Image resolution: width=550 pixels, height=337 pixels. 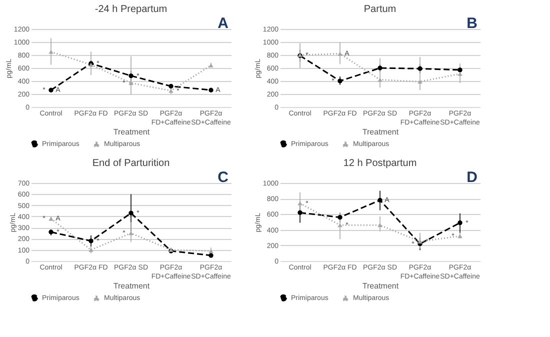 I want to click on annotation: C, so click(x=223, y=177).